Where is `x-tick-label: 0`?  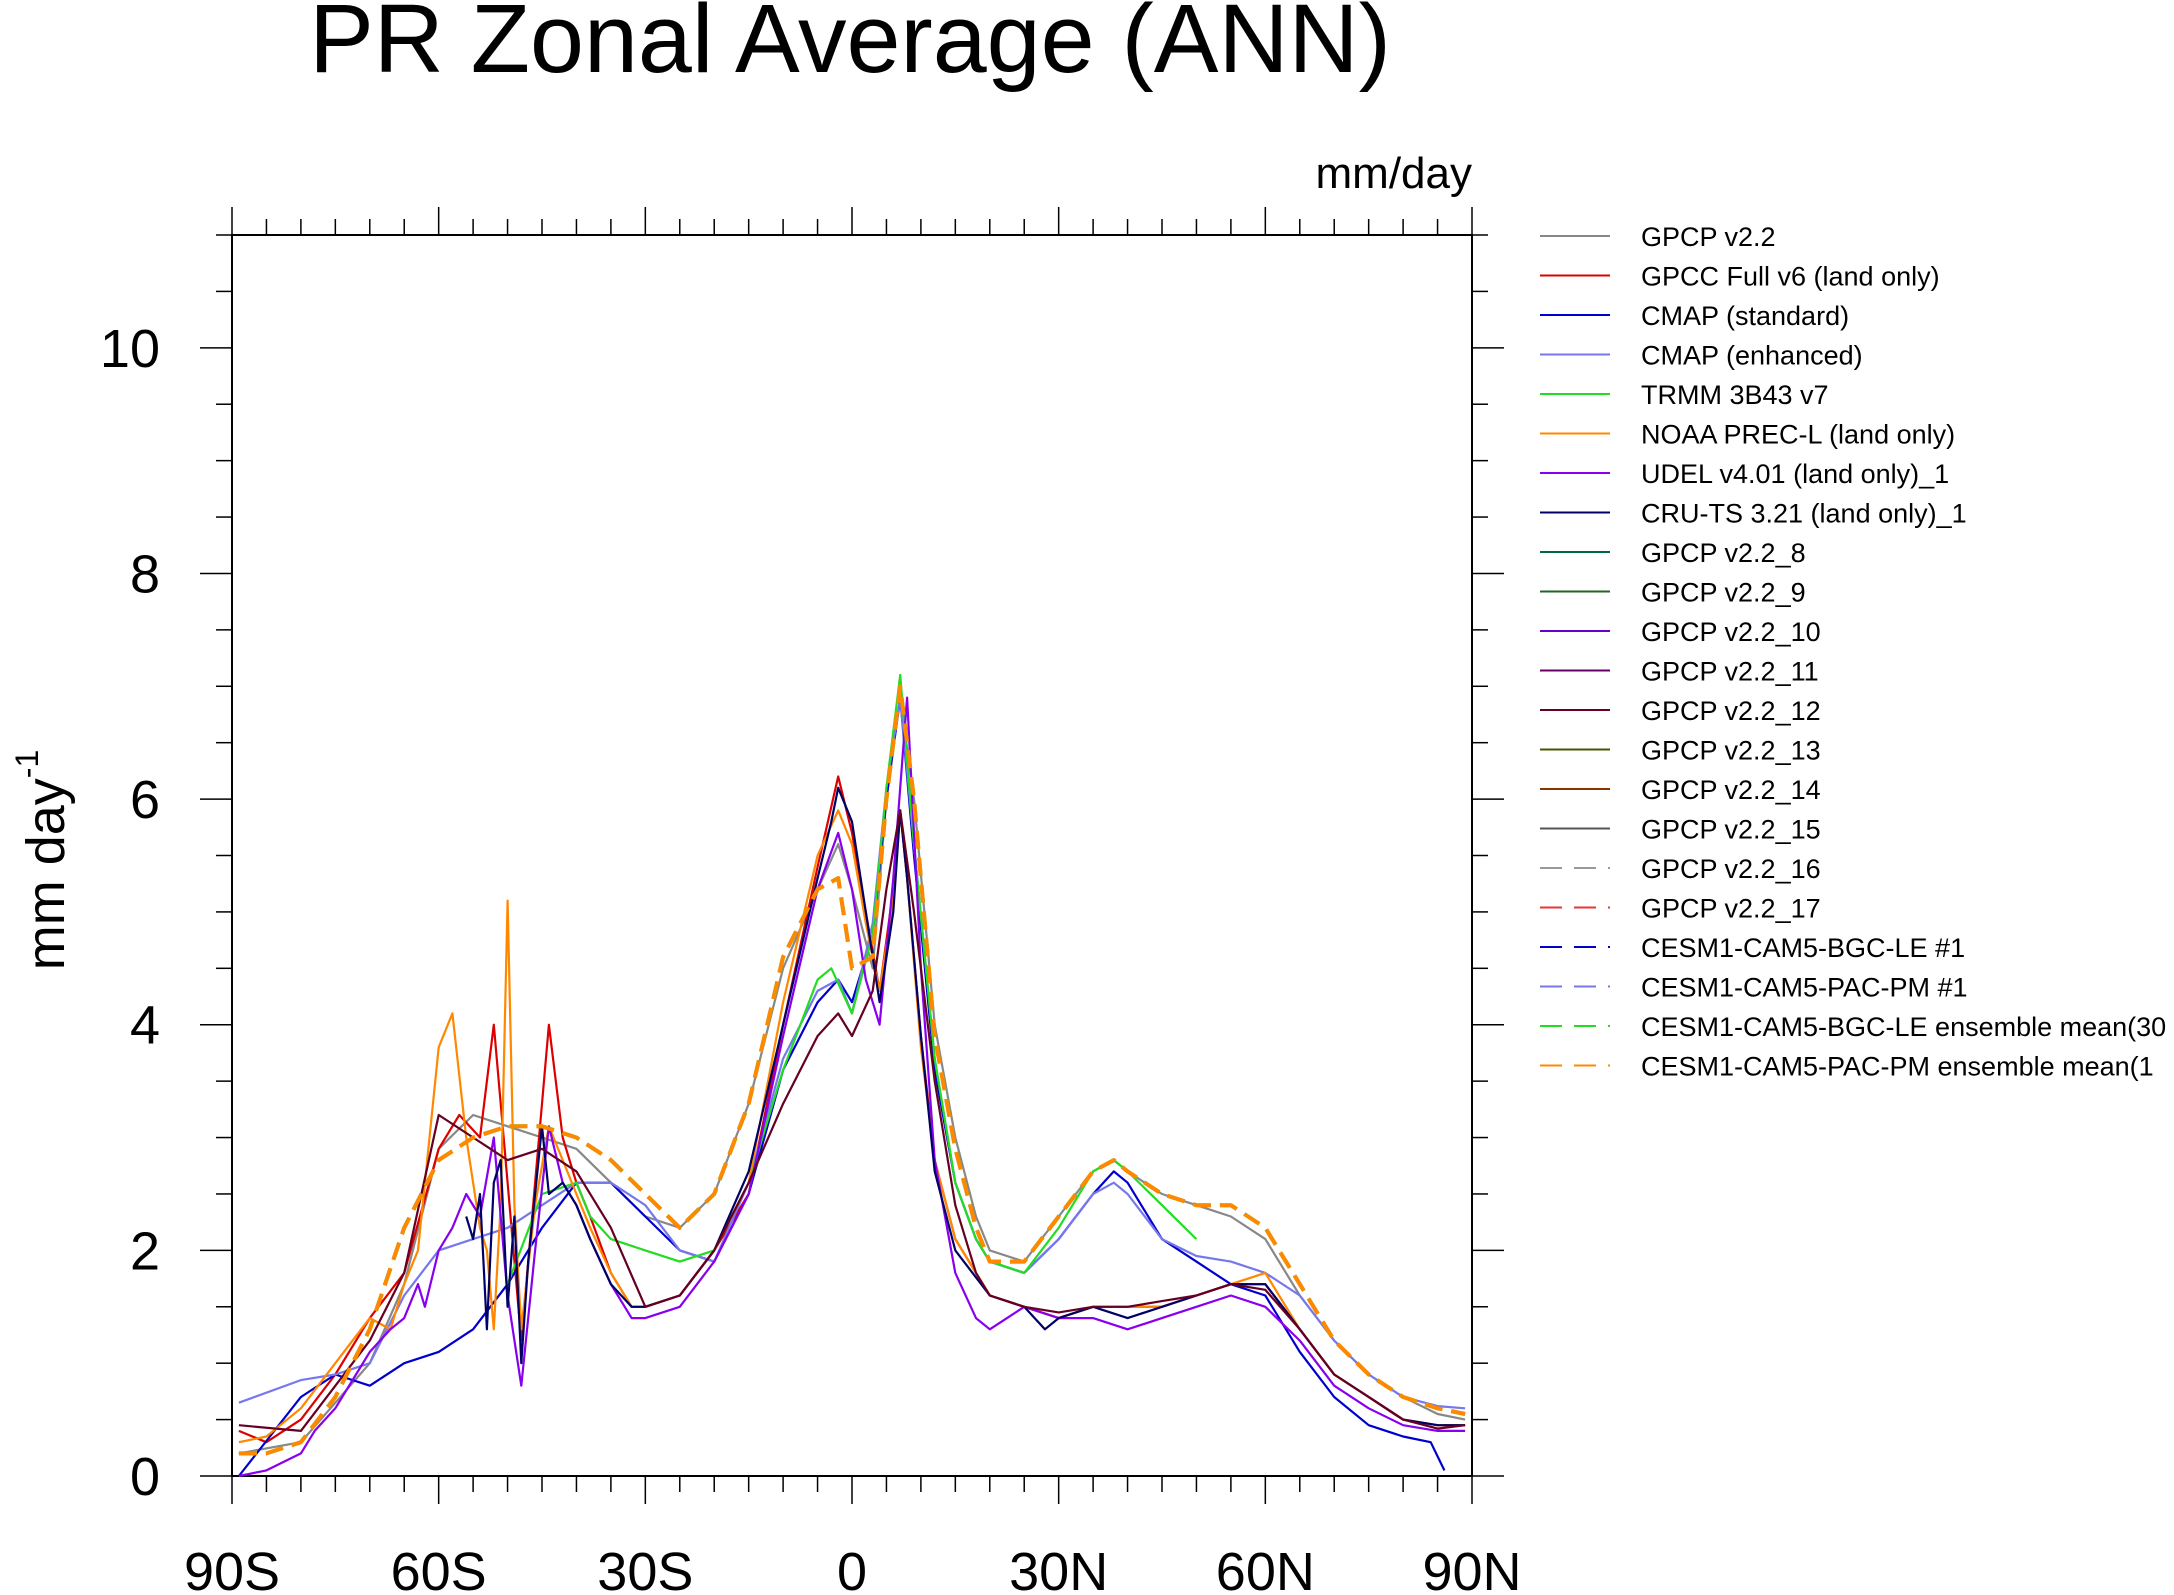 x-tick-label: 0 is located at coordinates (852, 1568).